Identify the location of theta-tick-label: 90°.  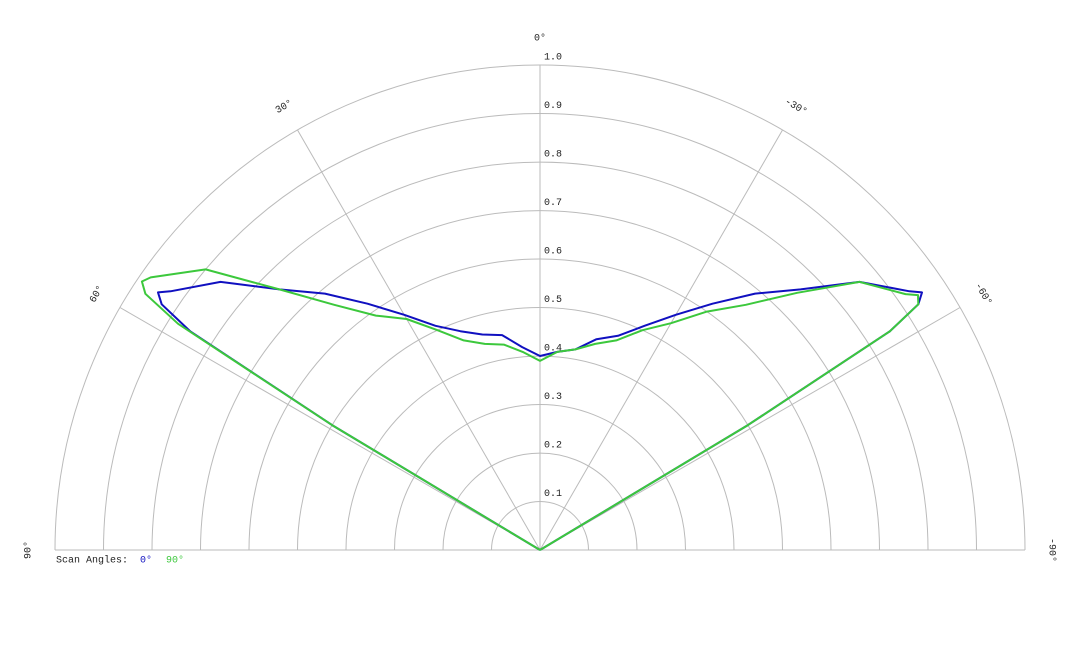
(29, 550).